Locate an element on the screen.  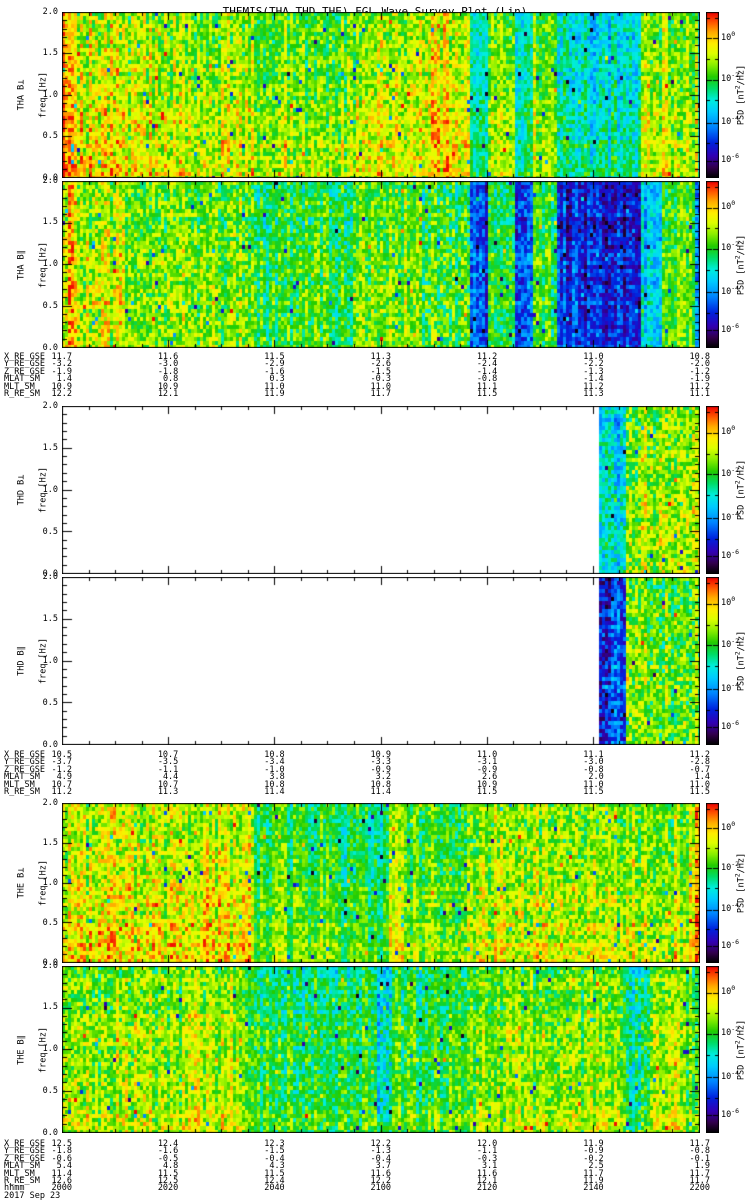
ephemeris-row-label: R_RE_SM is located at coordinates (22, 394).